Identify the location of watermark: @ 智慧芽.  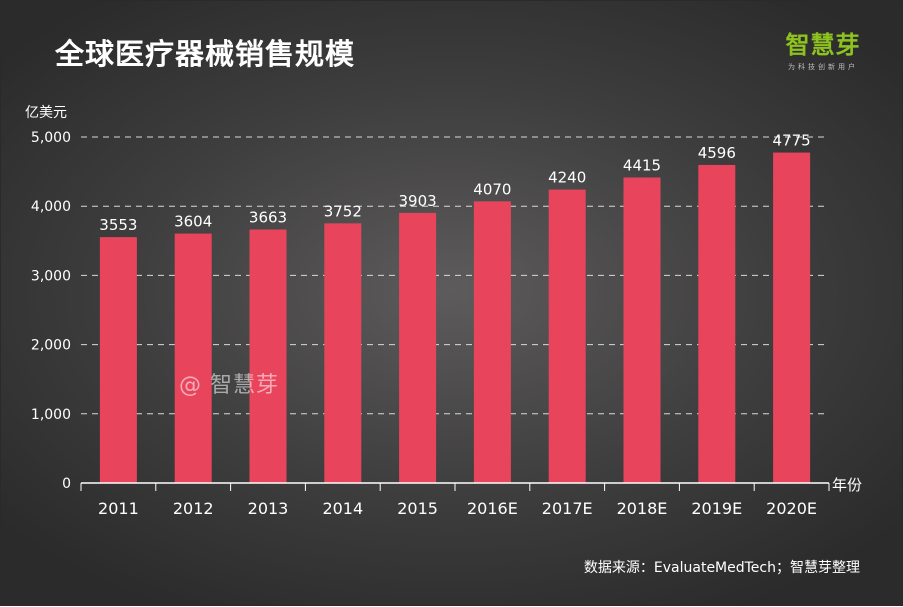
(229, 385).